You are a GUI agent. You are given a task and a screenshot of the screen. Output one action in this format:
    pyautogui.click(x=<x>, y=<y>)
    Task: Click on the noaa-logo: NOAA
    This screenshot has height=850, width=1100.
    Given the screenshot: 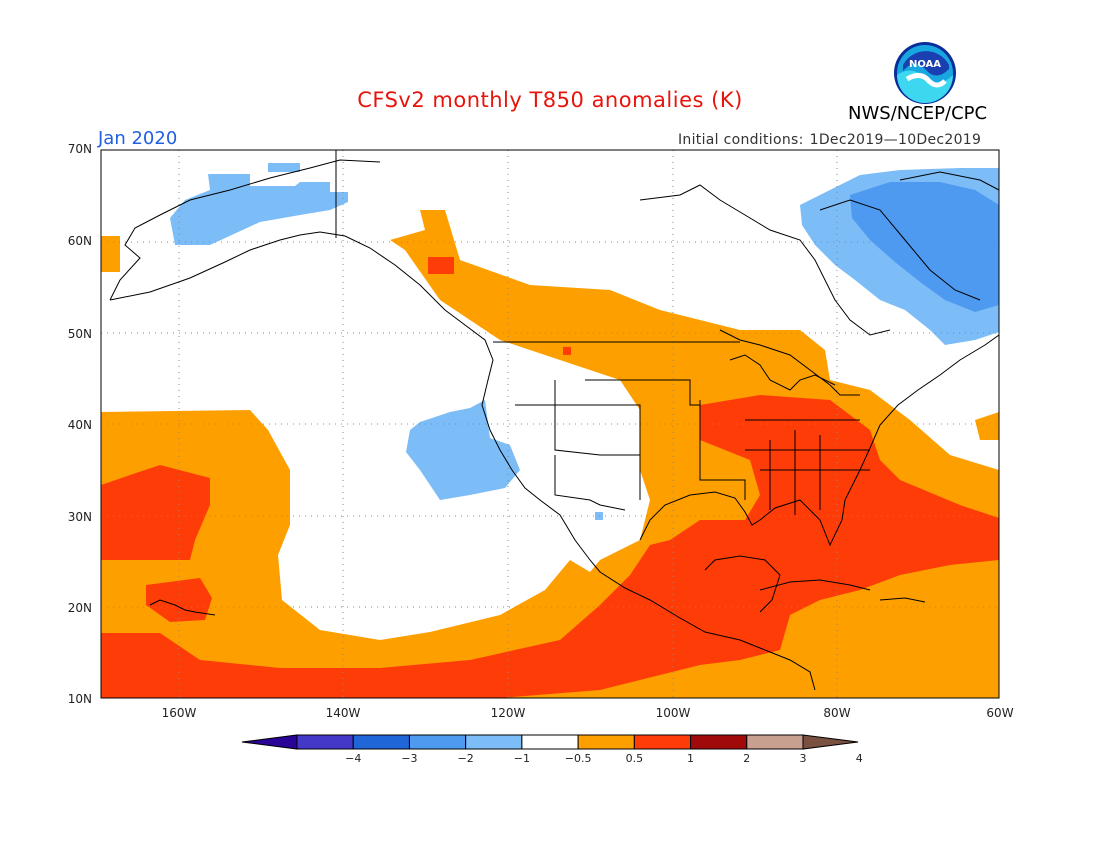 What is the action you would take?
    pyautogui.click(x=925, y=73)
    